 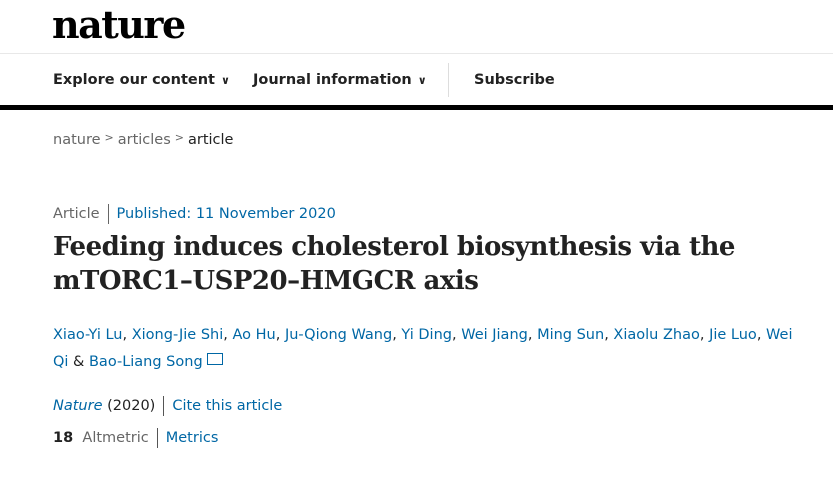 What do you see at coordinates (131, 406) in the screenshot?
I see `year: (2020)` at bounding box center [131, 406].